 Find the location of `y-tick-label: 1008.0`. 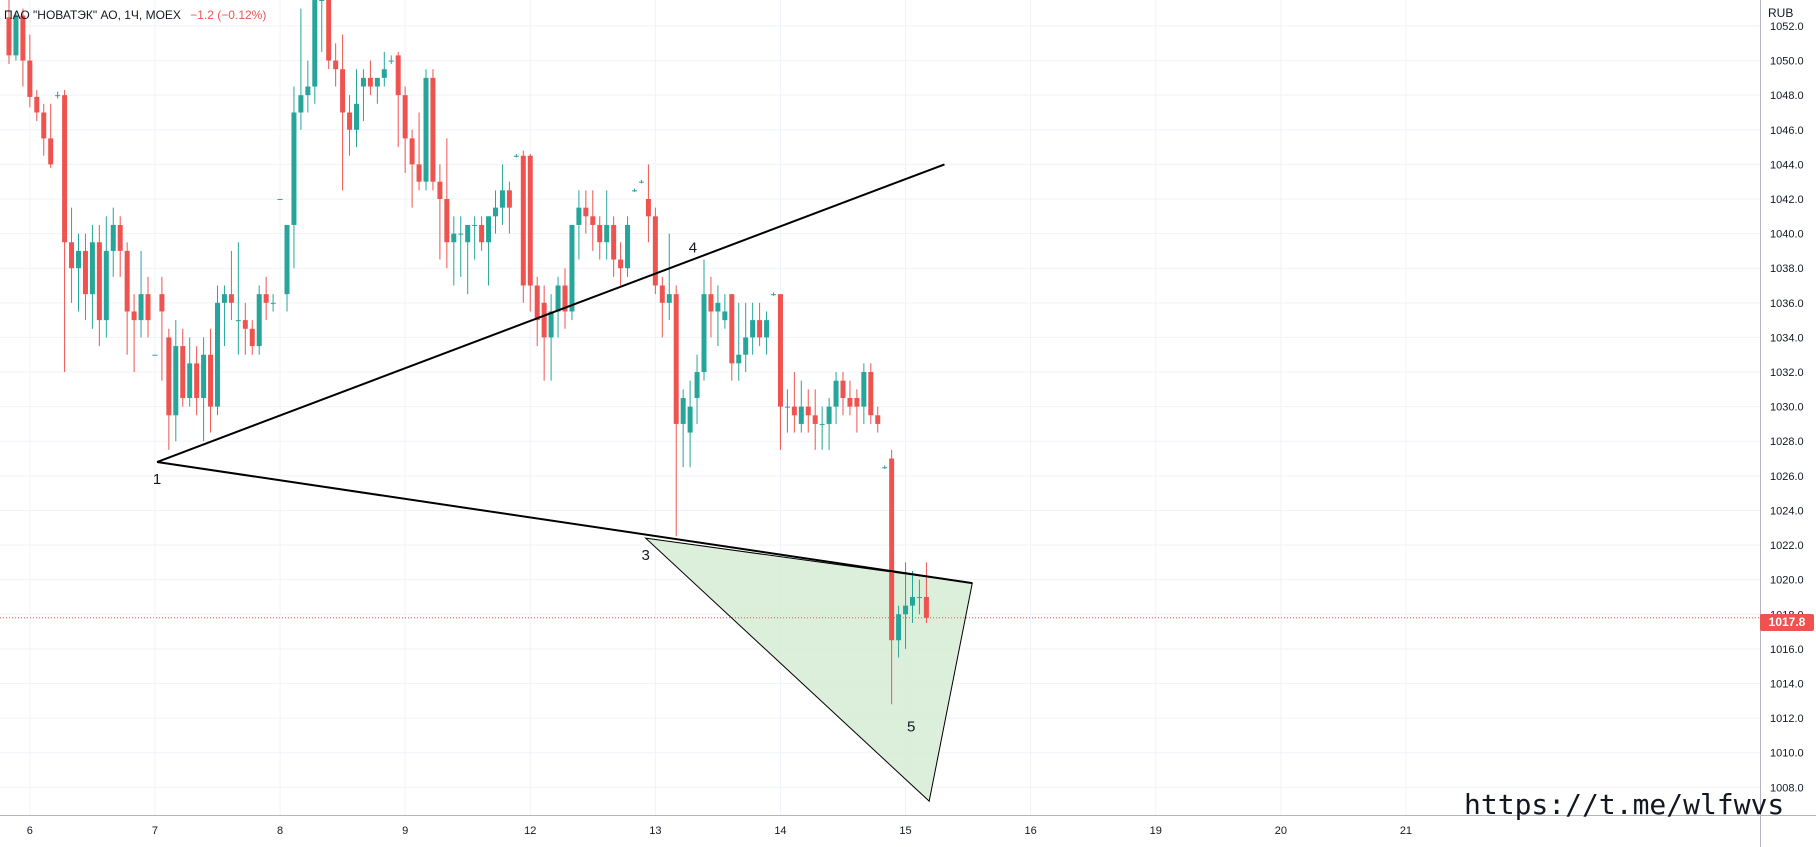

y-tick-label: 1008.0 is located at coordinates (1787, 788).